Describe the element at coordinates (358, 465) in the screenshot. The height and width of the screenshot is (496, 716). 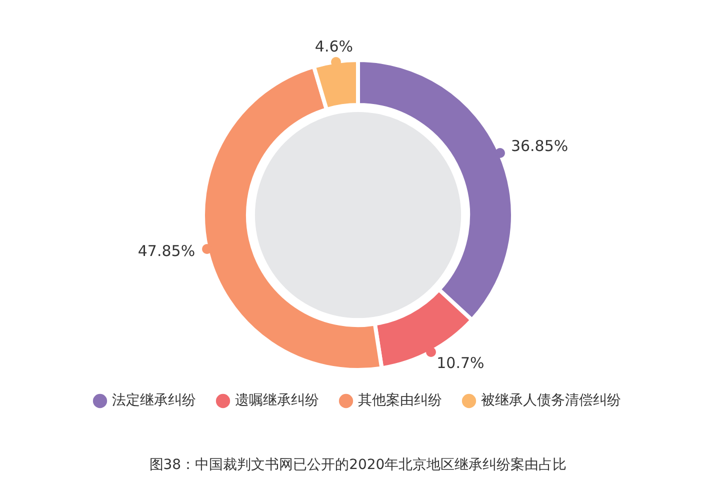
I see `text: 图38：中国裁判文书网已公开的2020年北京地区继承纠纷案由占比` at that location.